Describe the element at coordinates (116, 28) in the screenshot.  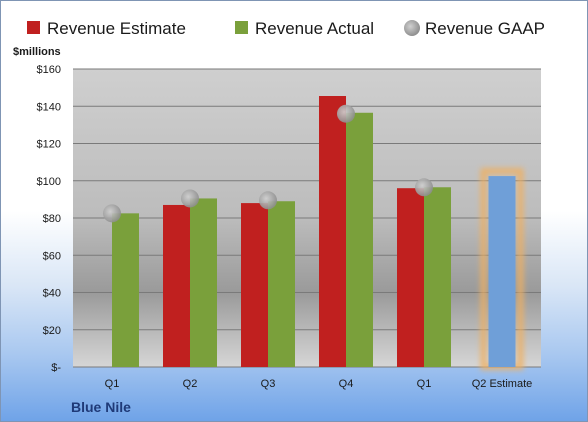
I see `legend-label: Revenue Estimate` at that location.